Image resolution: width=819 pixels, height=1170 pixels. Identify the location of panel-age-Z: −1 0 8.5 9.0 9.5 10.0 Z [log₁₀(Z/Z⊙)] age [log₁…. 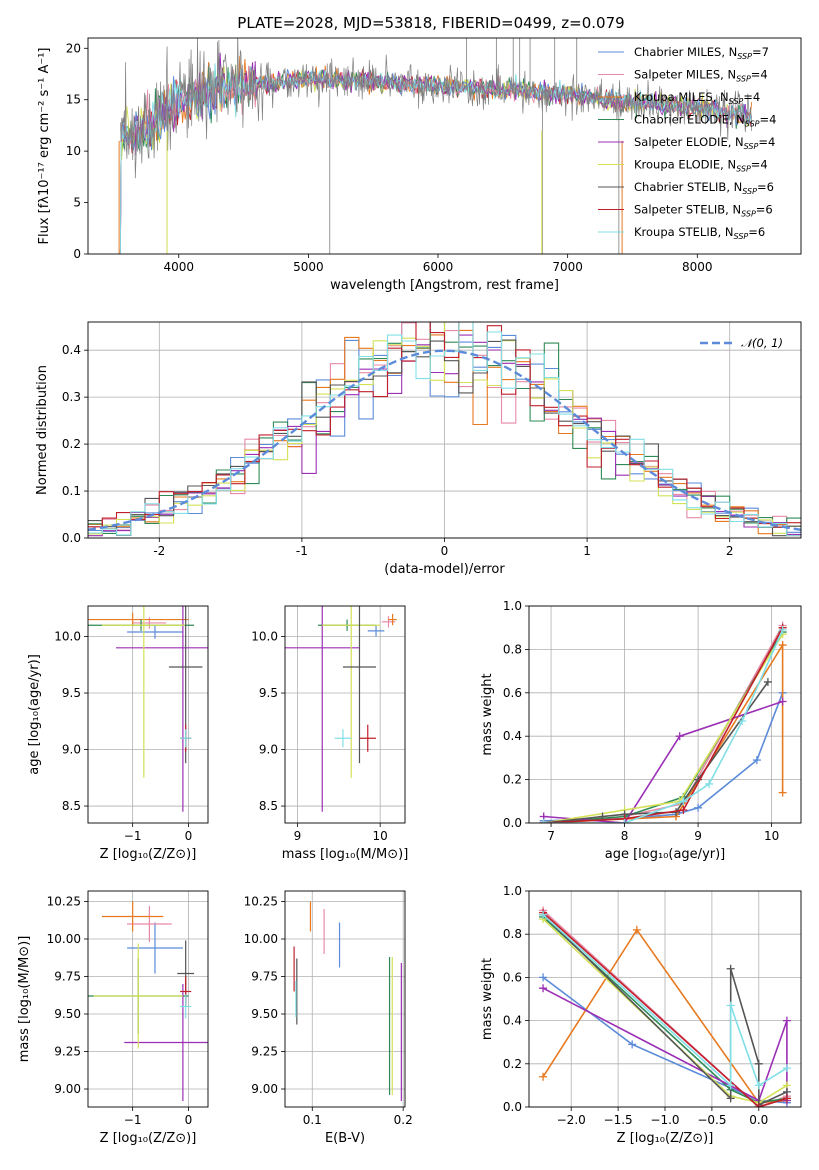
(118, 733).